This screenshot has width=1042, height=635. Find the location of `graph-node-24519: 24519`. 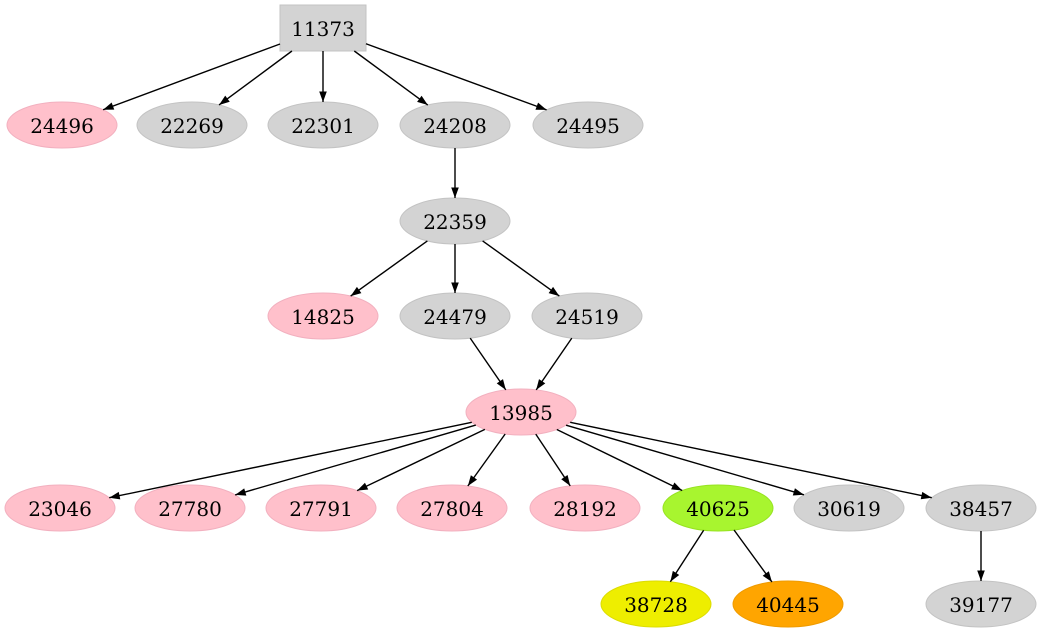

graph-node-24519: 24519 is located at coordinates (587, 316).